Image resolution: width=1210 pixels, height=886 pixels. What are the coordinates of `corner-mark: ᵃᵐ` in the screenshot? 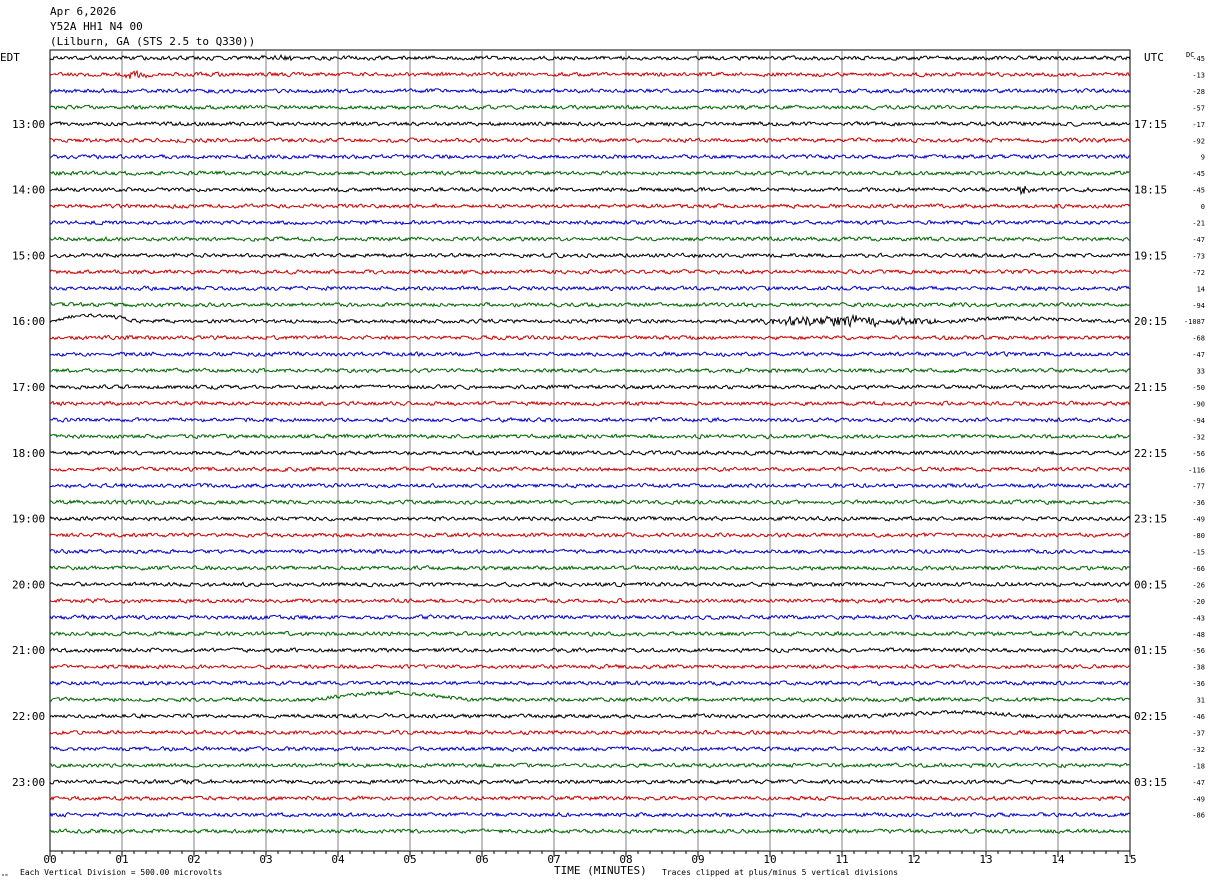 It's located at (4, 876).